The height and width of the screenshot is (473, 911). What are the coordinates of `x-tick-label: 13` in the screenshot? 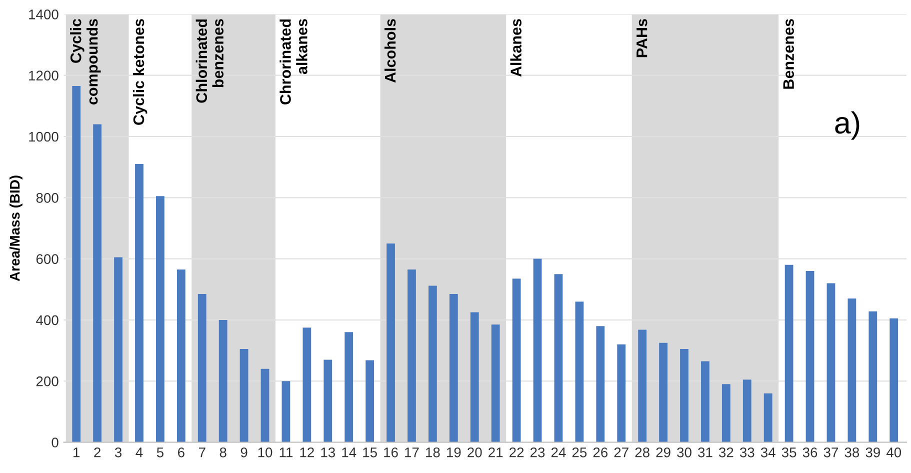 It's located at (328, 452).